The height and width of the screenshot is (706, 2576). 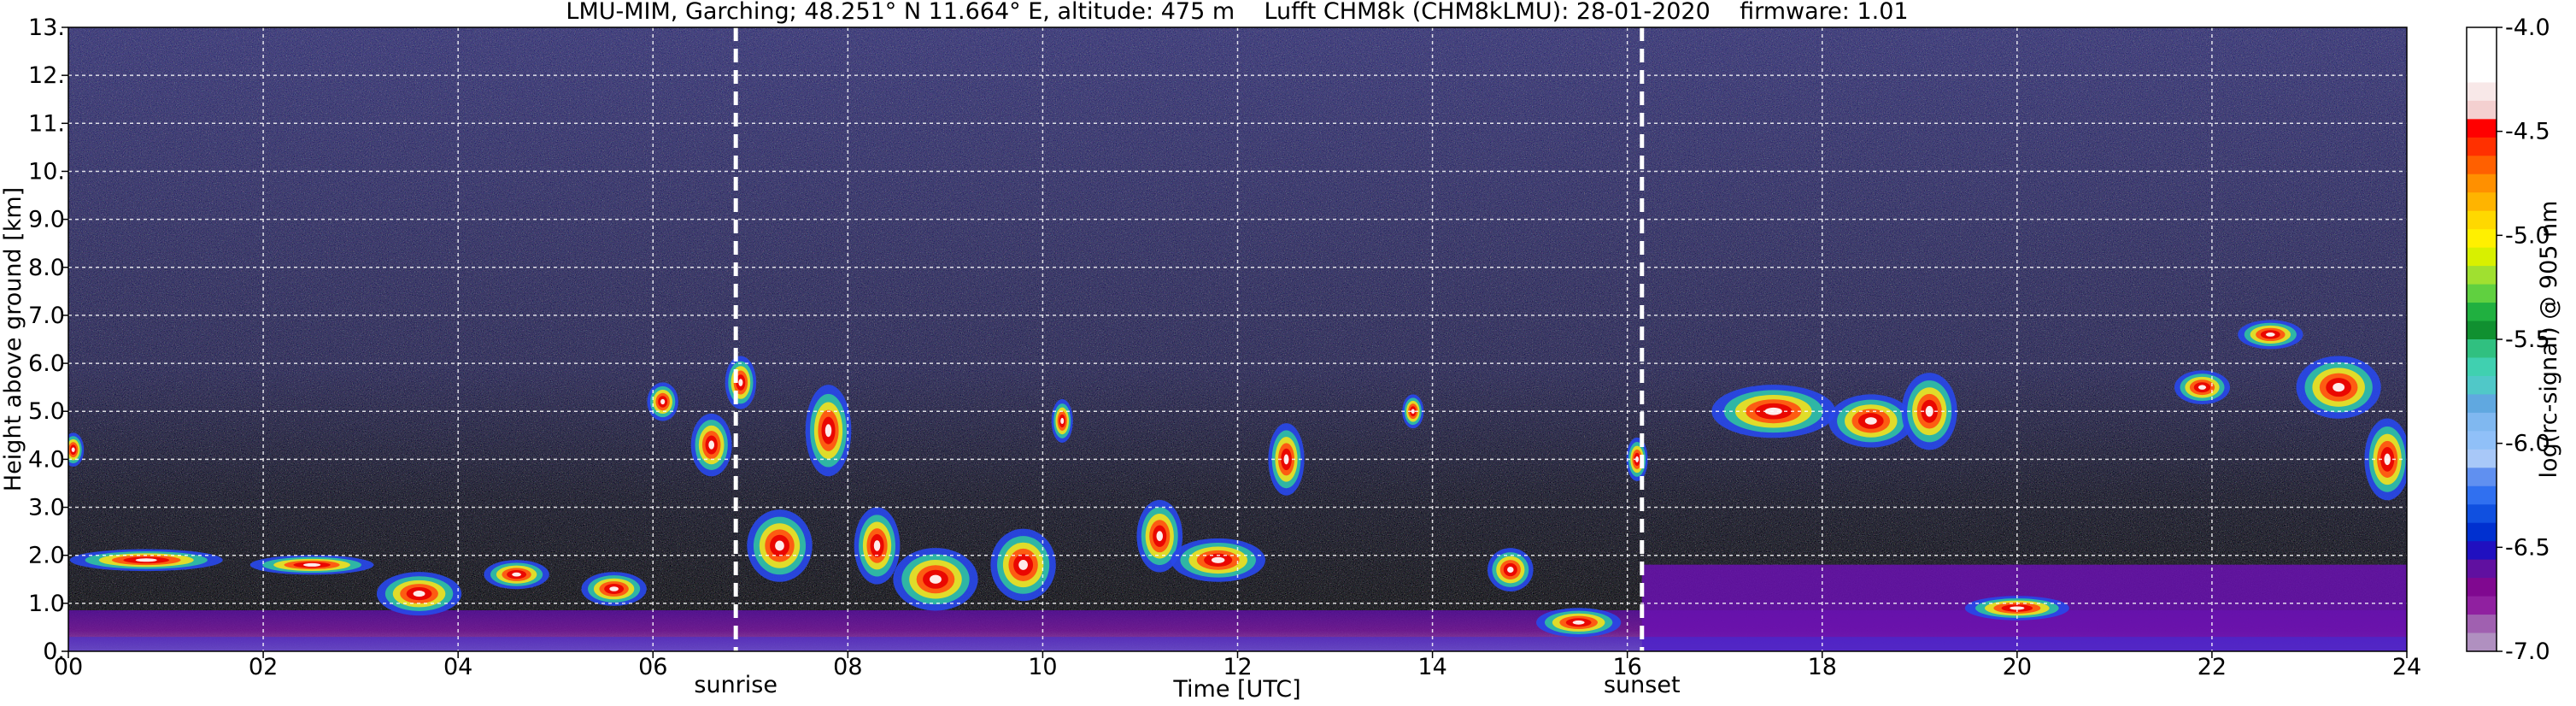 What do you see at coordinates (263, 667) in the screenshot?
I see `x-tick-label: 02` at bounding box center [263, 667].